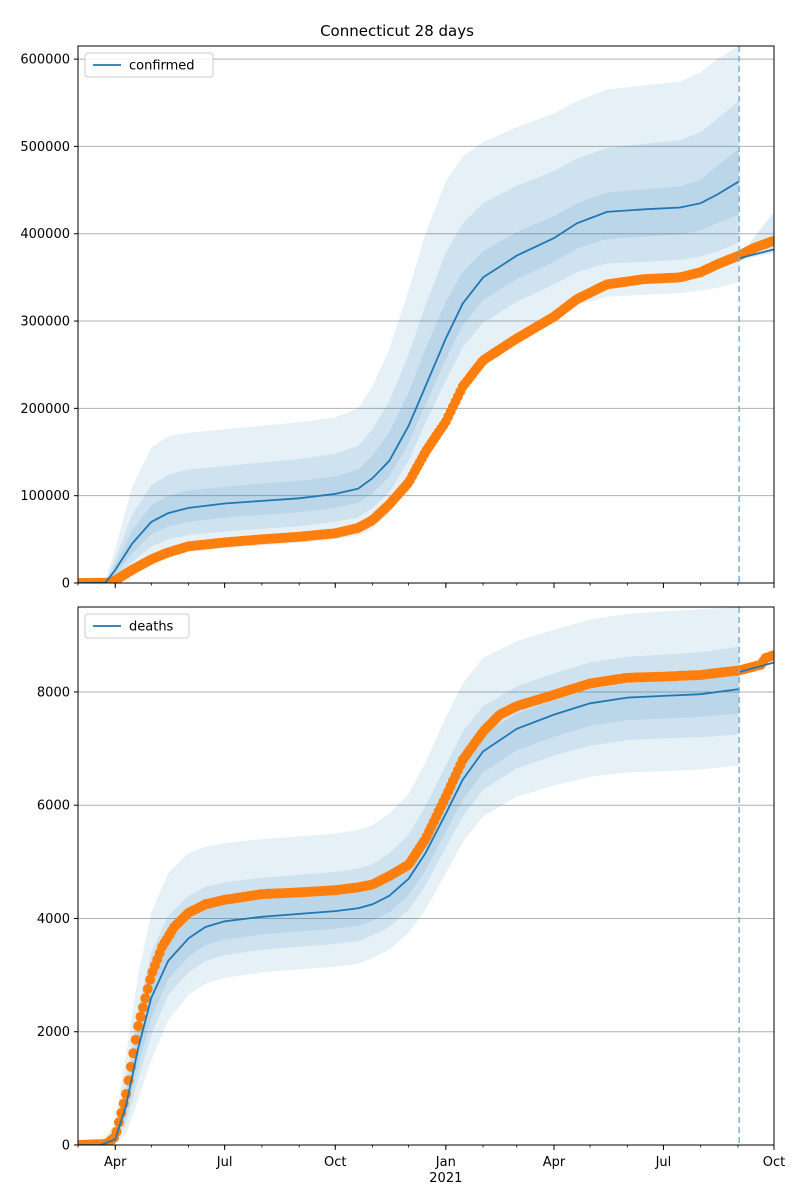 This screenshot has width=800, height=1200. Describe the element at coordinates (45, 147) in the screenshot. I see `confirmed-ytick-label: 500000` at that location.